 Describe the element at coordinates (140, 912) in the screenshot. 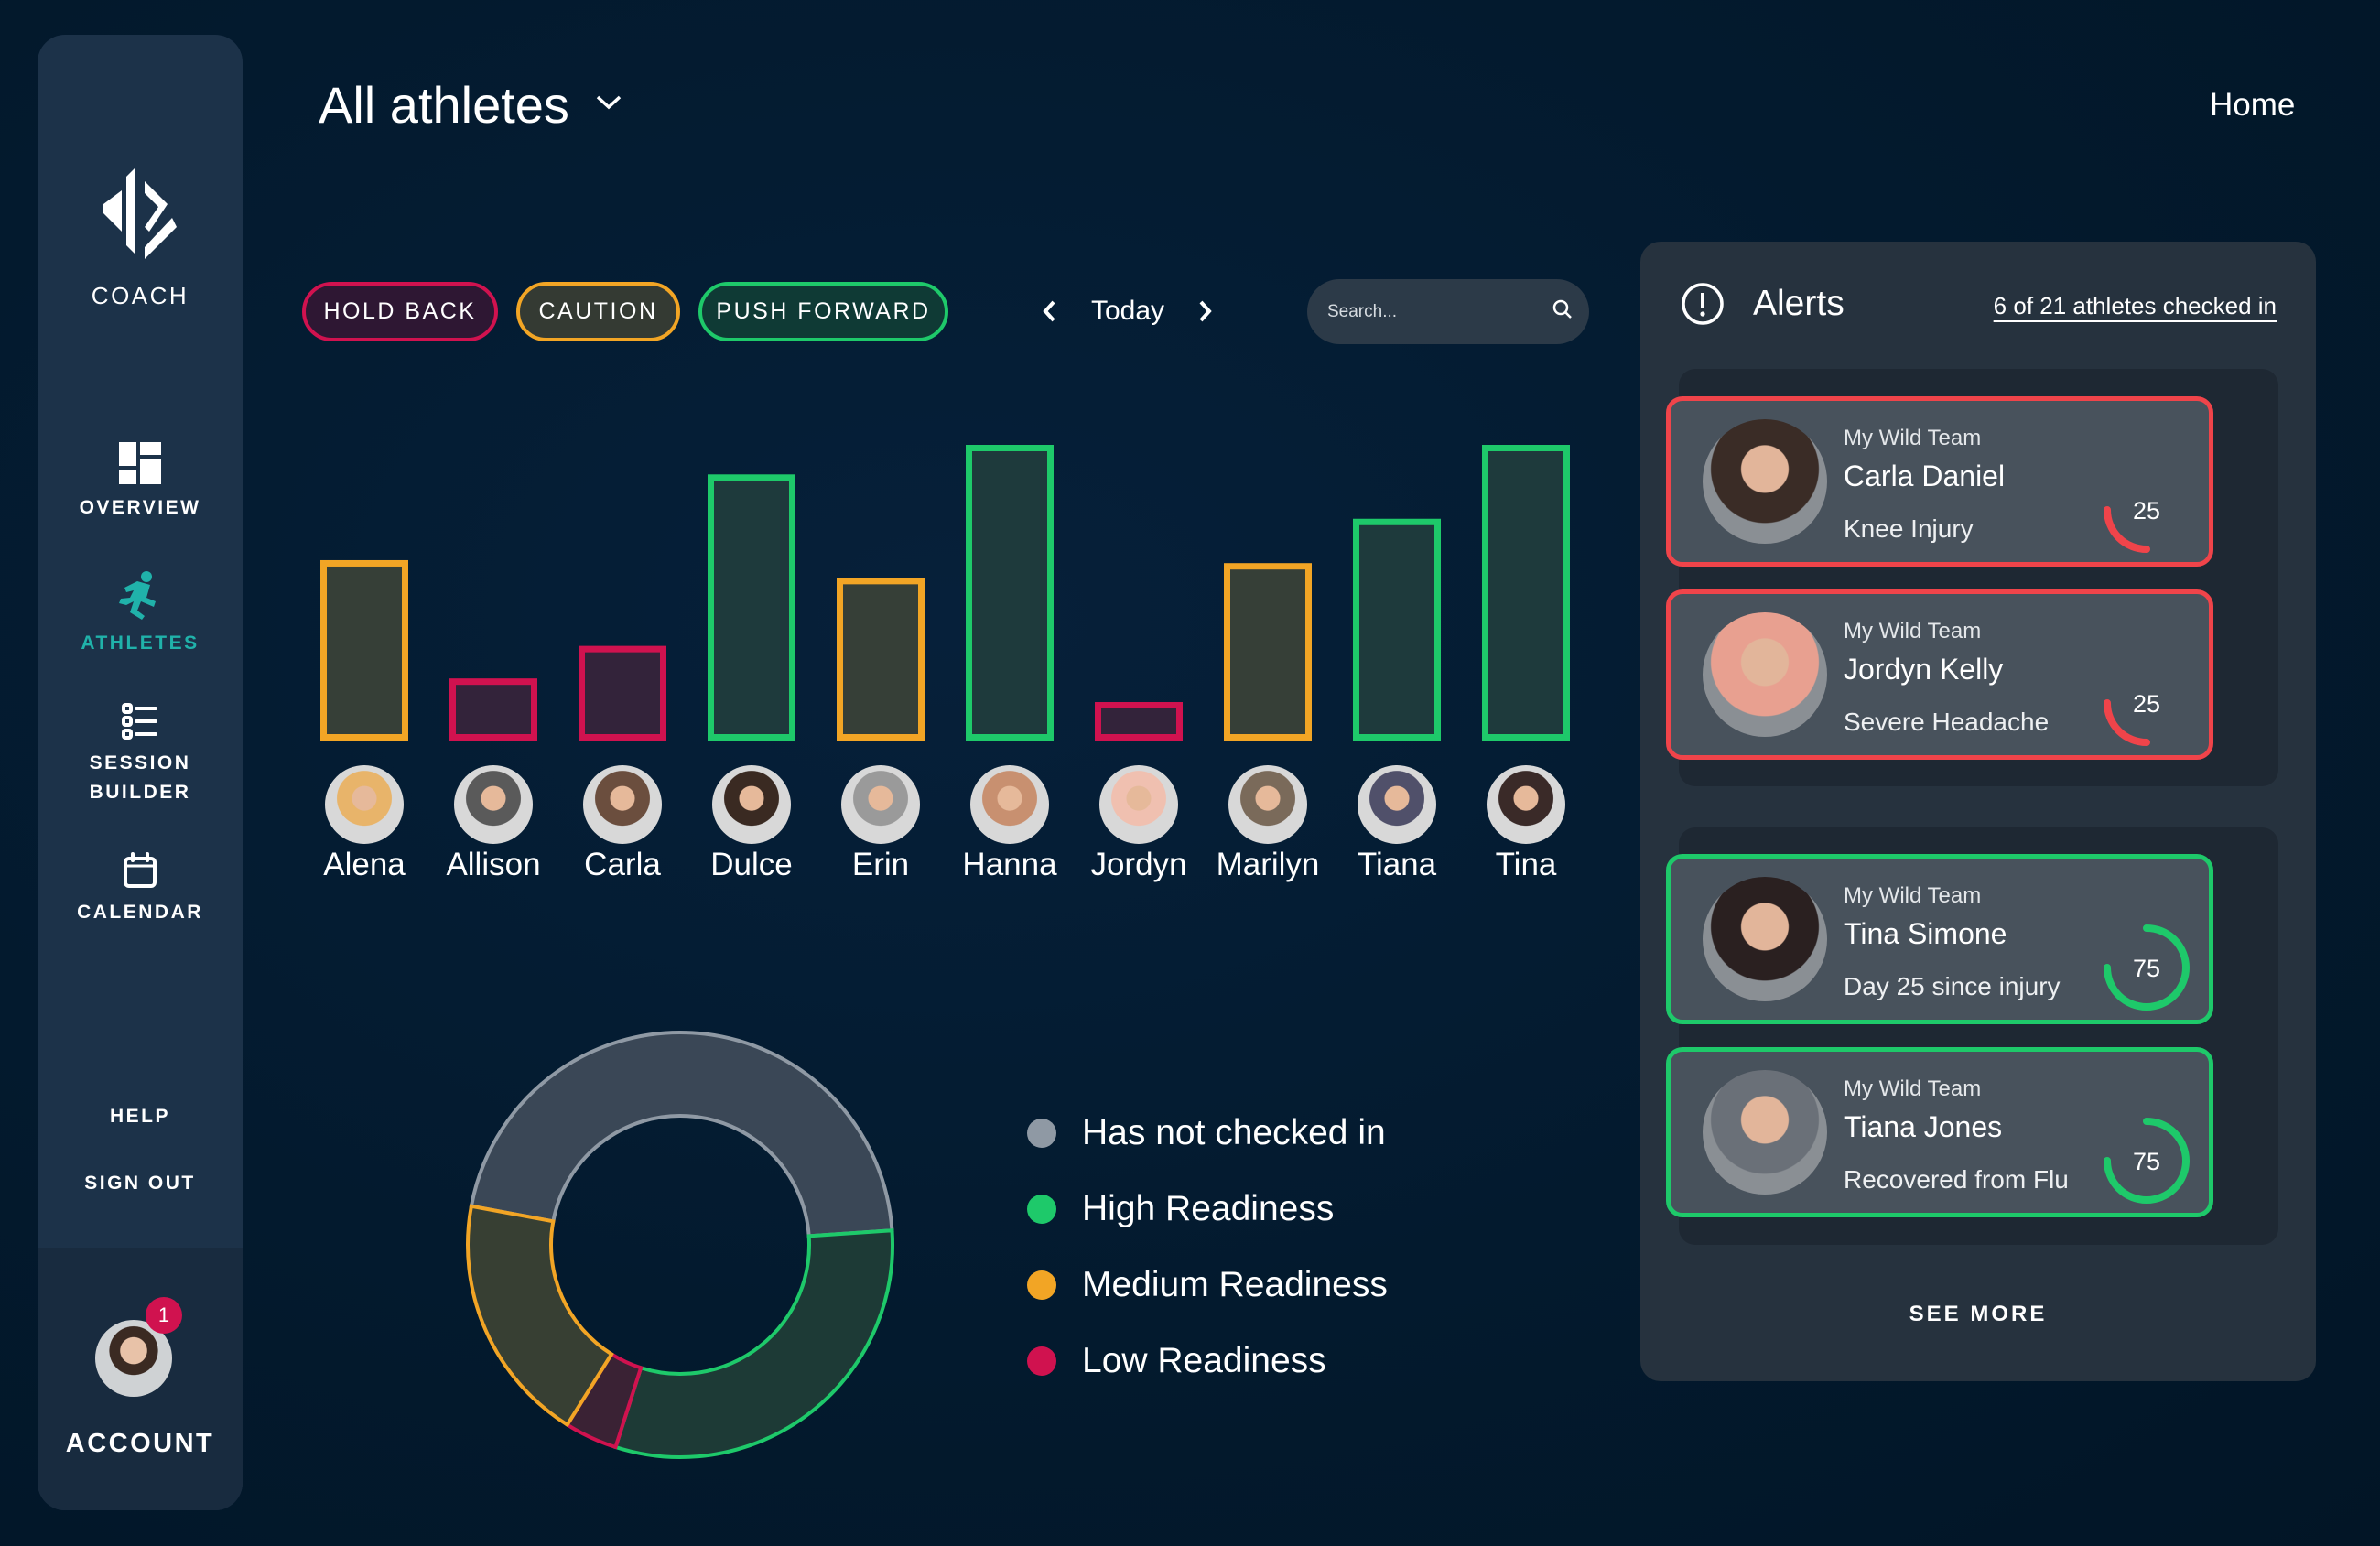

I see `sidebar-item-label: CALENDAR` at that location.